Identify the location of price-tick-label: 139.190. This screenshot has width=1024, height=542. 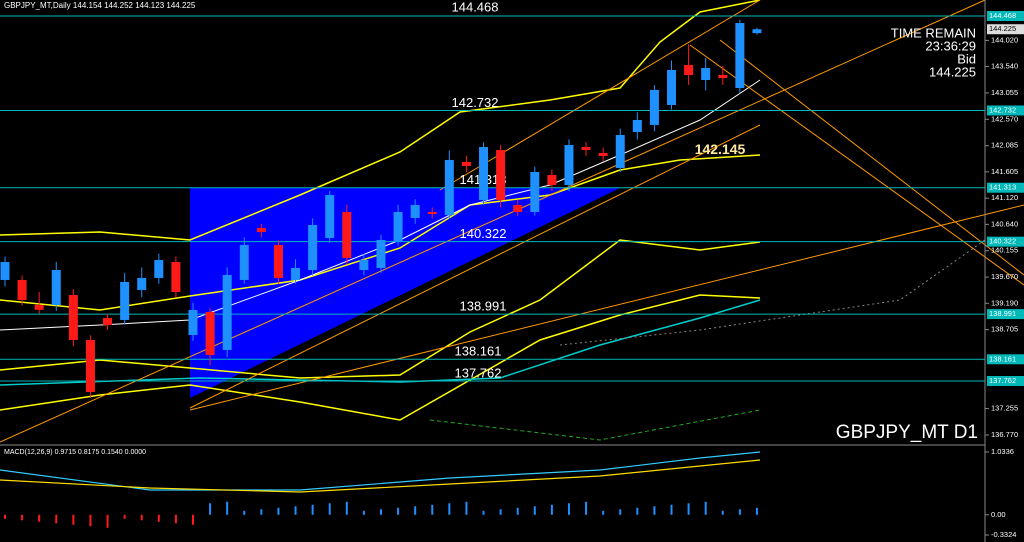
(1004, 302).